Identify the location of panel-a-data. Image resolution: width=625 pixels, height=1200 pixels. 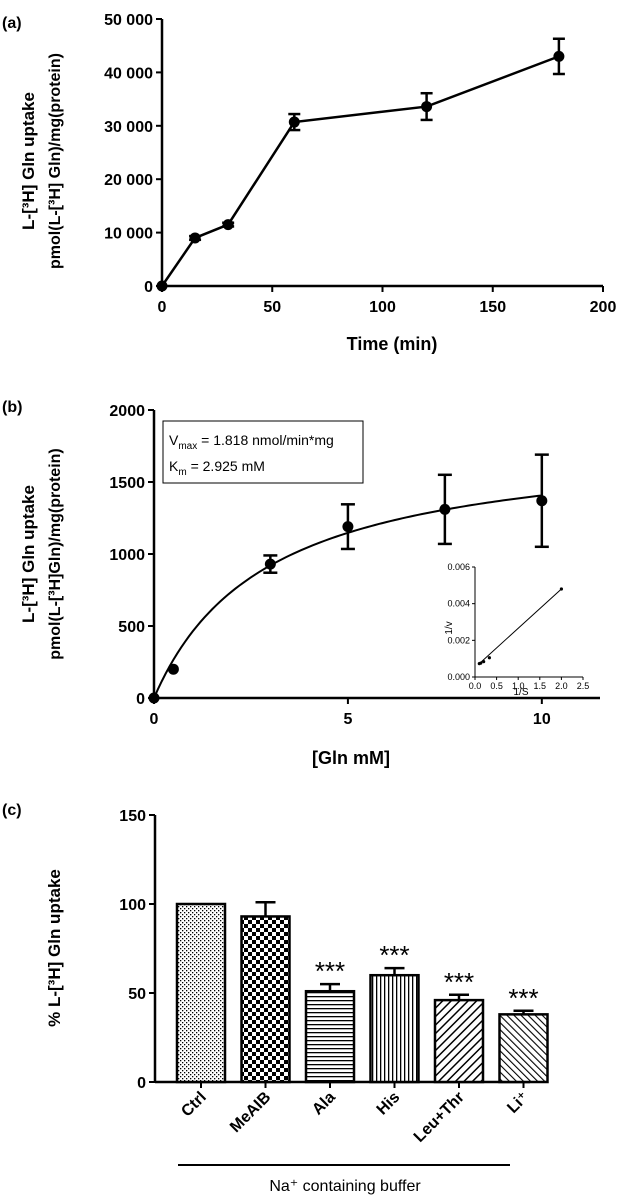
(360, 164).